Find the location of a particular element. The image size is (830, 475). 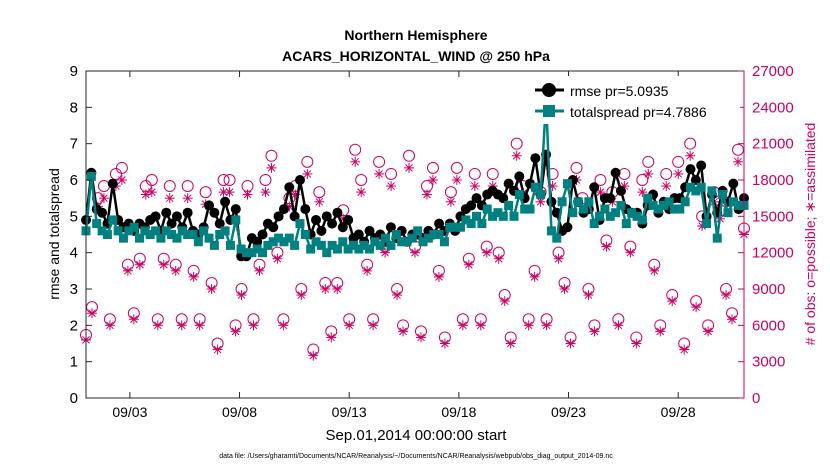

y-right-tick-label: 24000 is located at coordinates (773, 107).